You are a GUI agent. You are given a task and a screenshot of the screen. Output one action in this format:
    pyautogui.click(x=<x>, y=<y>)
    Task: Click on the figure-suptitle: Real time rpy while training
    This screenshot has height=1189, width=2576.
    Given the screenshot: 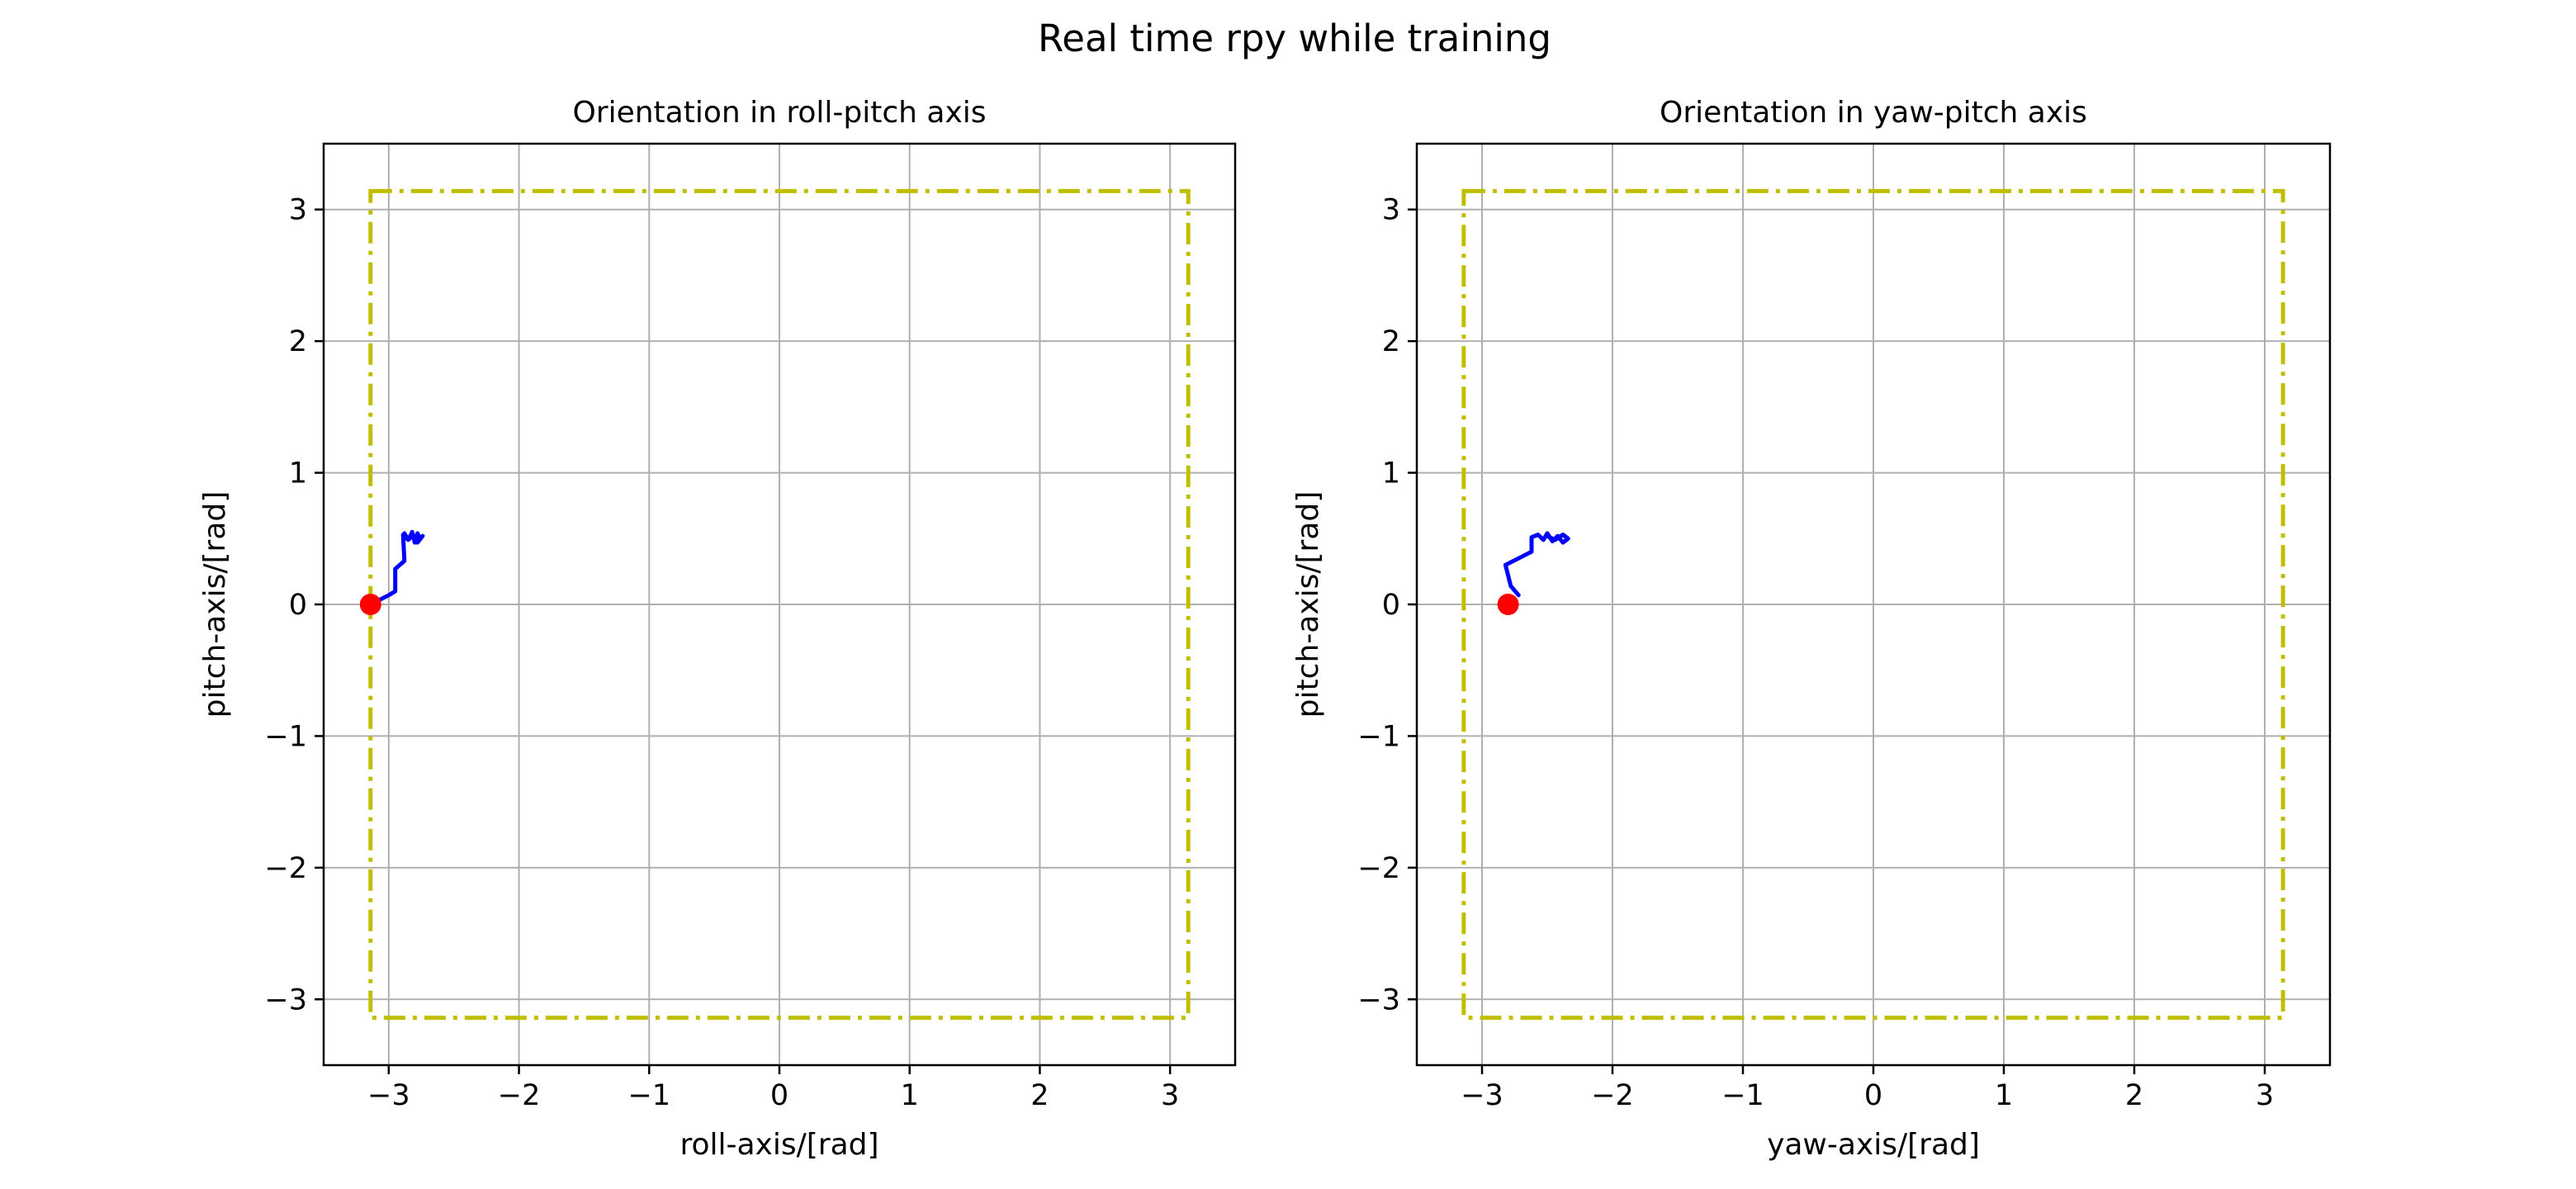 What is the action you would take?
    pyautogui.click(x=1294, y=38)
    